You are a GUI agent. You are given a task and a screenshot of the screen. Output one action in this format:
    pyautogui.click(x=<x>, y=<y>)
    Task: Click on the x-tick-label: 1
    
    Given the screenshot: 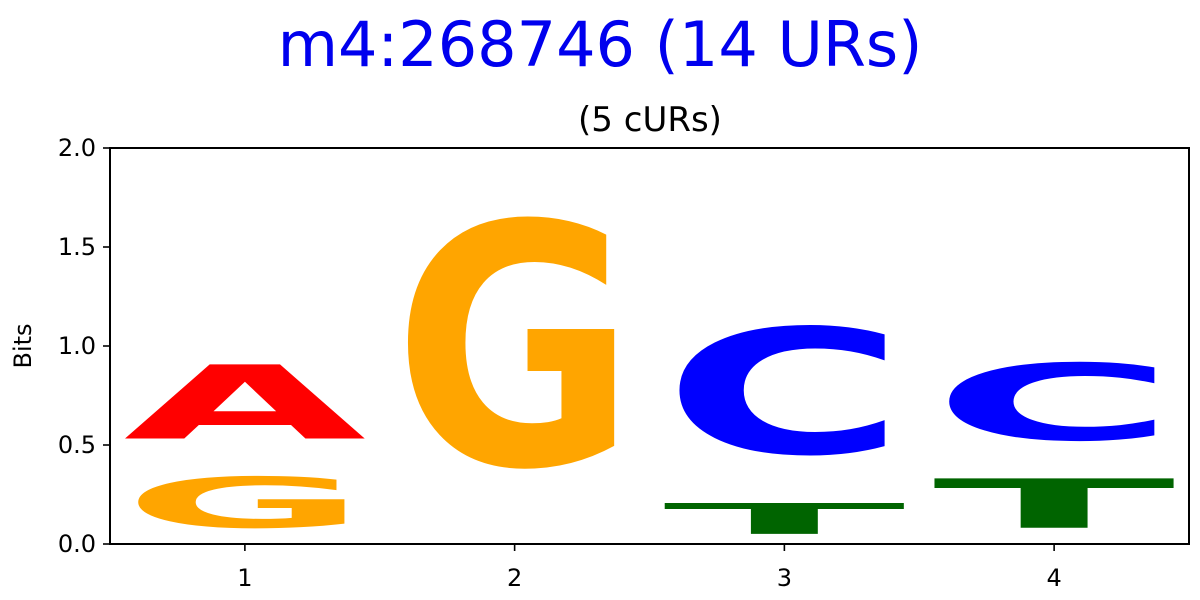 What is the action you would take?
    pyautogui.click(x=244, y=578)
    